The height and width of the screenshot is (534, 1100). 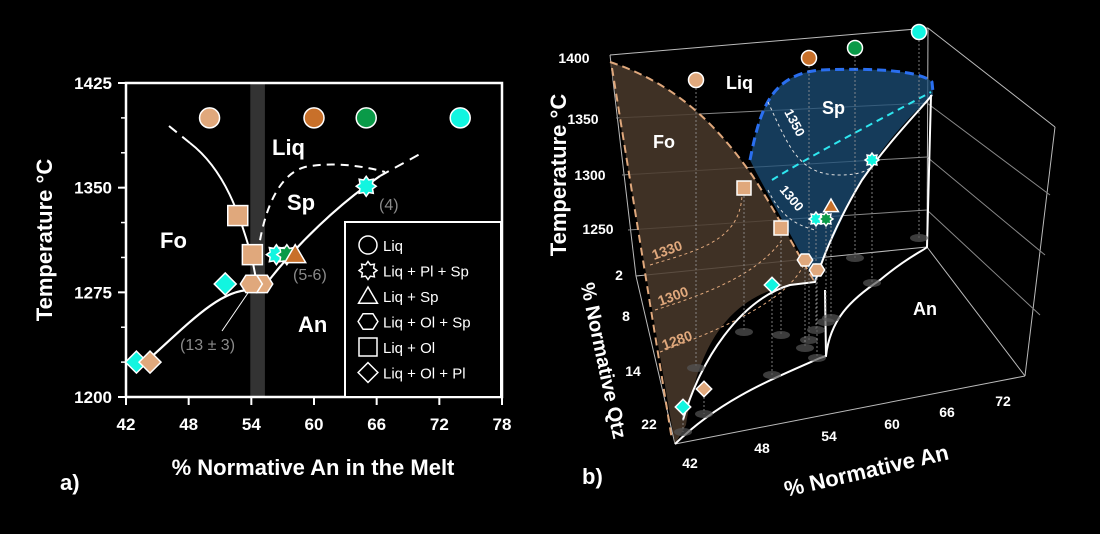 What do you see at coordinates (1003, 401) in the screenshot?
I see `x-tick-label: 72` at bounding box center [1003, 401].